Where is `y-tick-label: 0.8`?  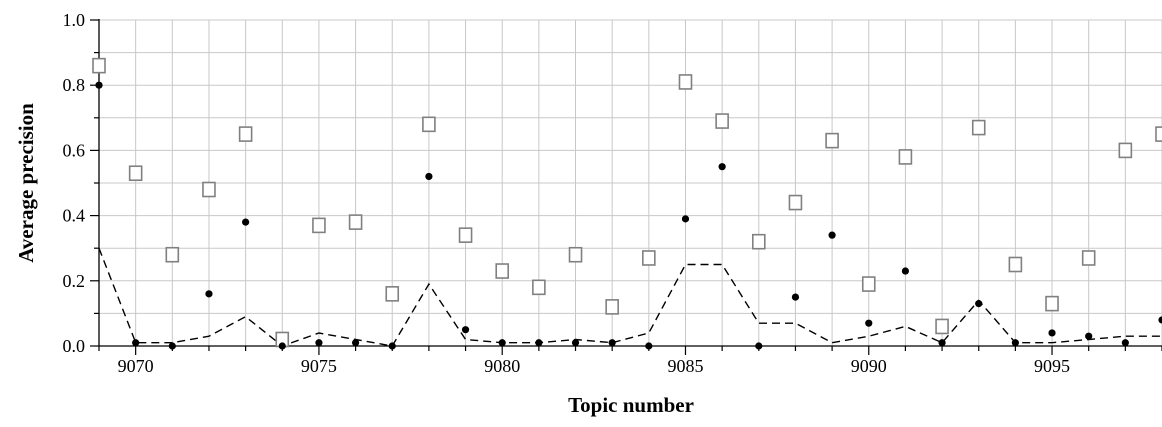
y-tick-label: 0.8 is located at coordinates (74, 85).